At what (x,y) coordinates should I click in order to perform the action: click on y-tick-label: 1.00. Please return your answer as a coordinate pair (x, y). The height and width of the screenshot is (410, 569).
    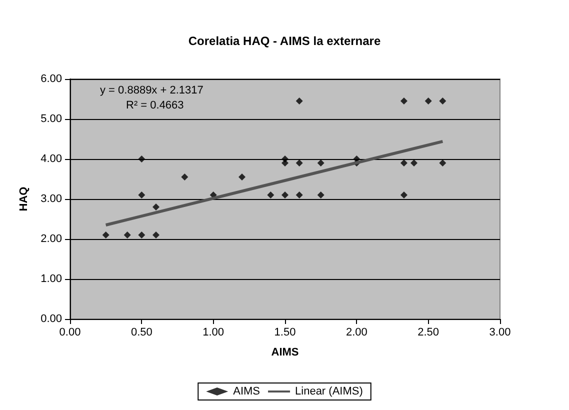
    Looking at the image, I should click on (51, 279).